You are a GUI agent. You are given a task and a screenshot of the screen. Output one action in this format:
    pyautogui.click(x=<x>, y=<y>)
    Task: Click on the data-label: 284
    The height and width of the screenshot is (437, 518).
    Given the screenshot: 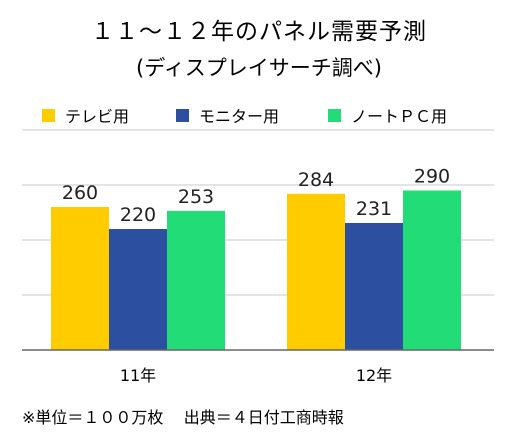 What is the action you would take?
    pyautogui.click(x=316, y=180)
    